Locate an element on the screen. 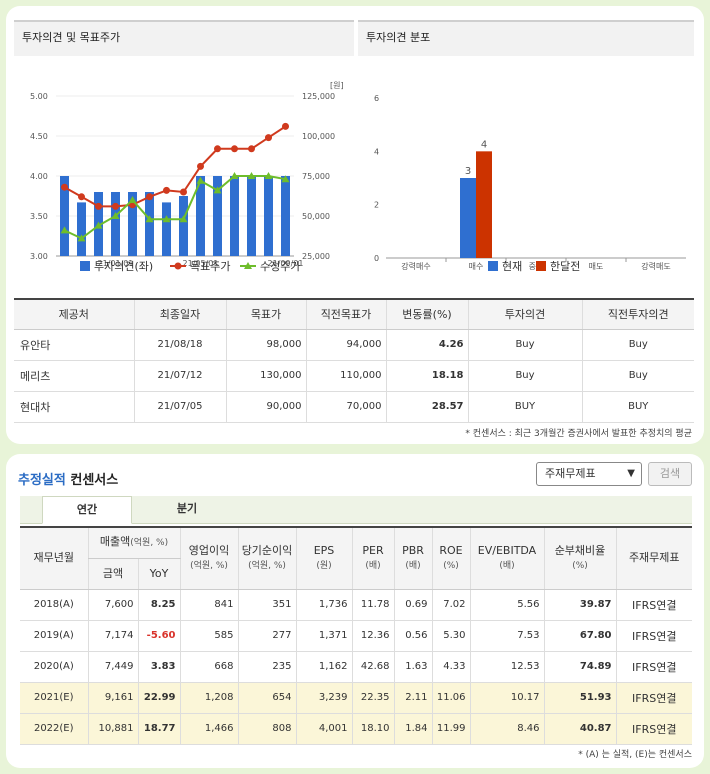  opinion-distribution-chart-title: 투자의견 분포 is located at coordinates (526, 38).